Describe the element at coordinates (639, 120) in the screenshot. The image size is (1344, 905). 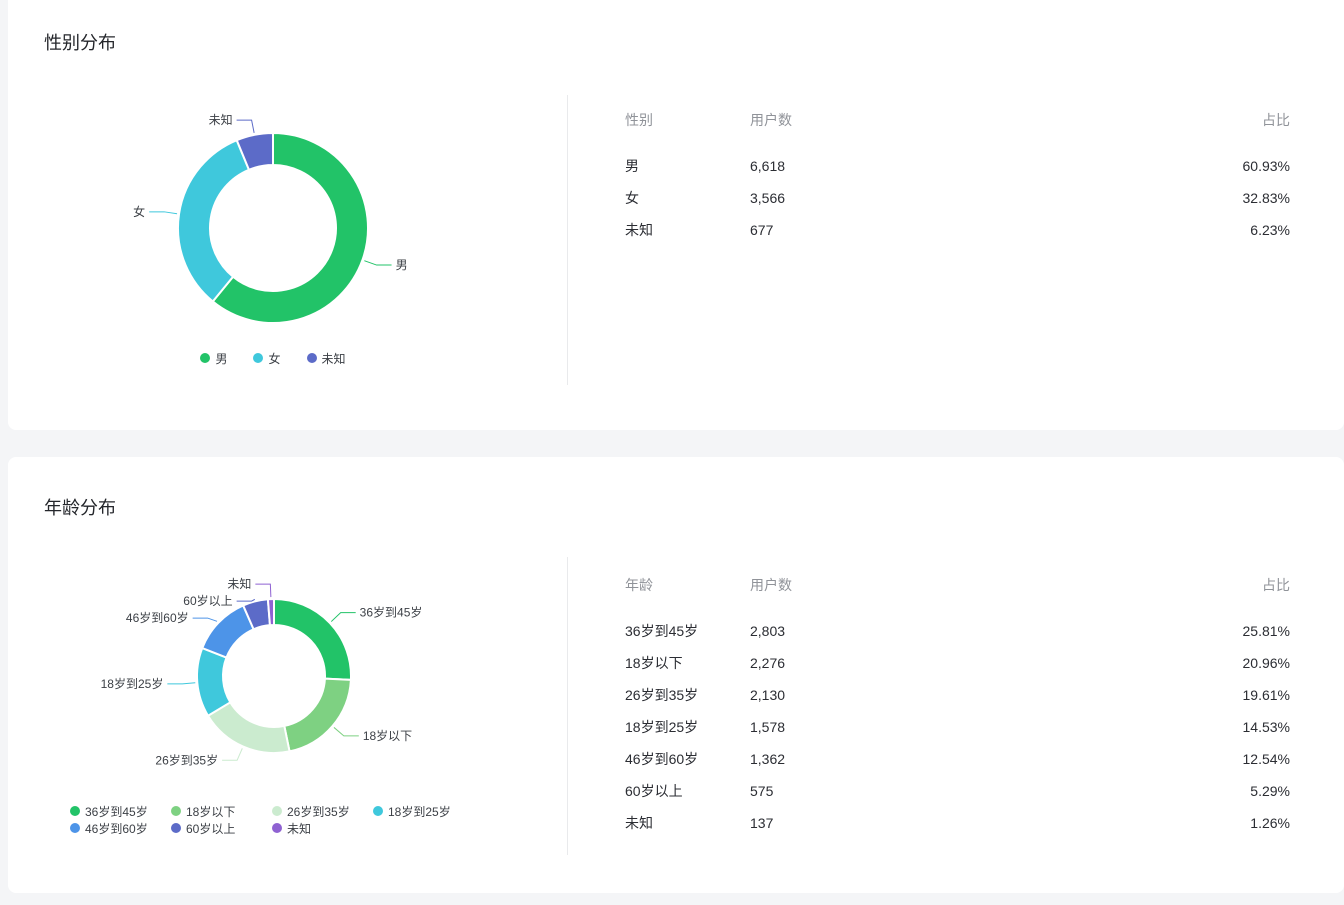
I see `table-header-col-label: 性别` at that location.